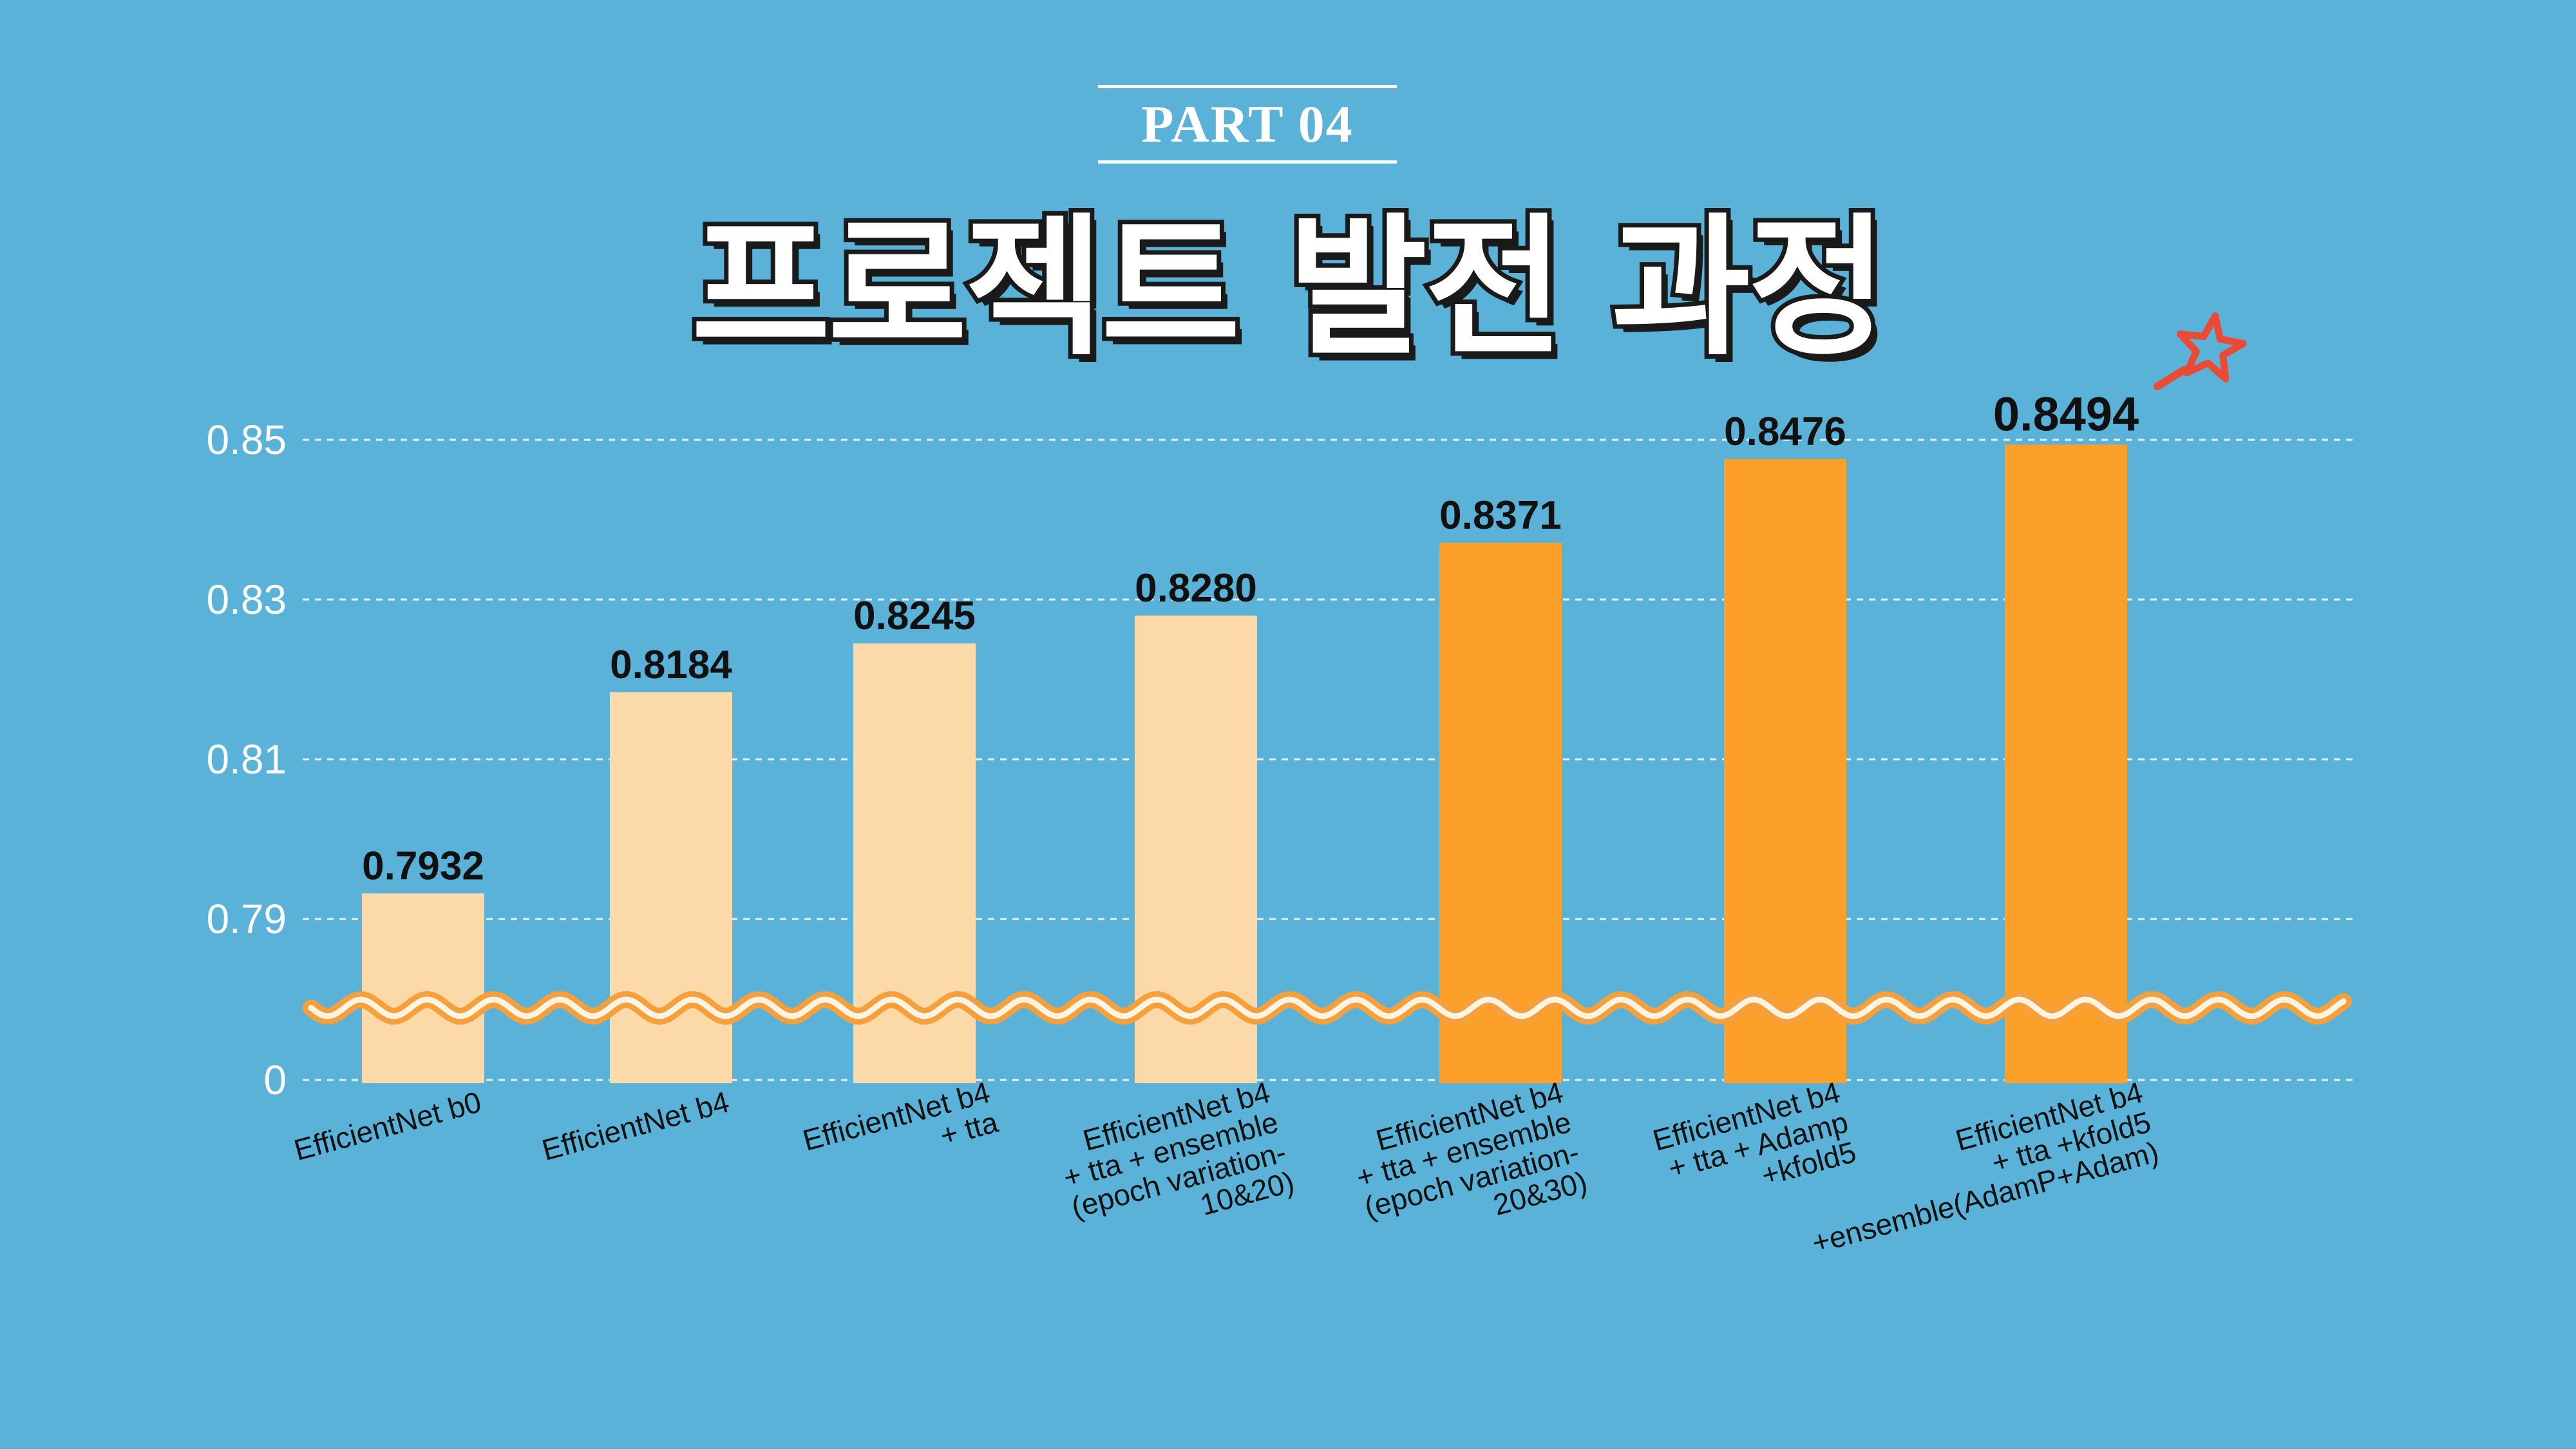  I want to click on x-tick-text: EfficientNet b4, so click(635, 1125).